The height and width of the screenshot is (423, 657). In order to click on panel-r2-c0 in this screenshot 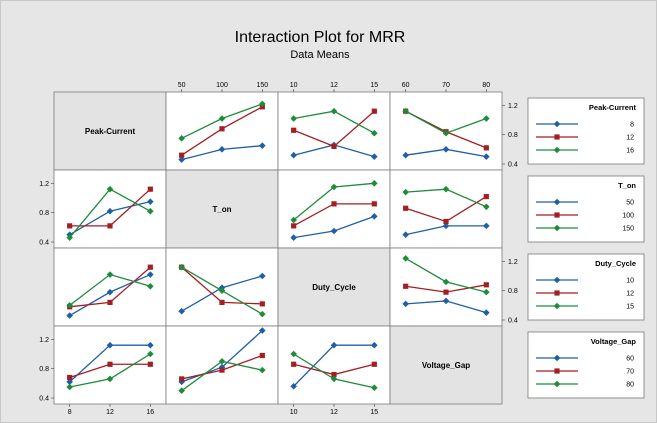, I will do `click(110, 287)`.